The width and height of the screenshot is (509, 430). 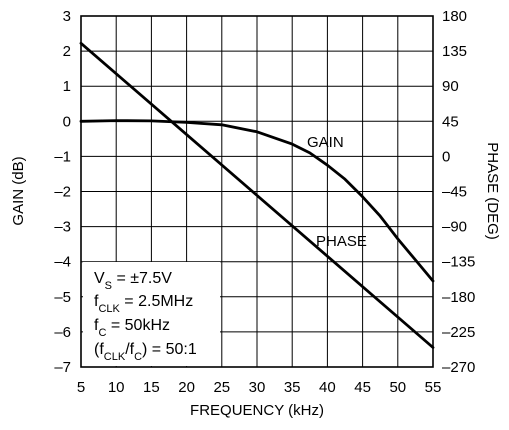 What do you see at coordinates (133, 281) in the screenshot?
I see `annotation-line: VS = ±7.5V` at bounding box center [133, 281].